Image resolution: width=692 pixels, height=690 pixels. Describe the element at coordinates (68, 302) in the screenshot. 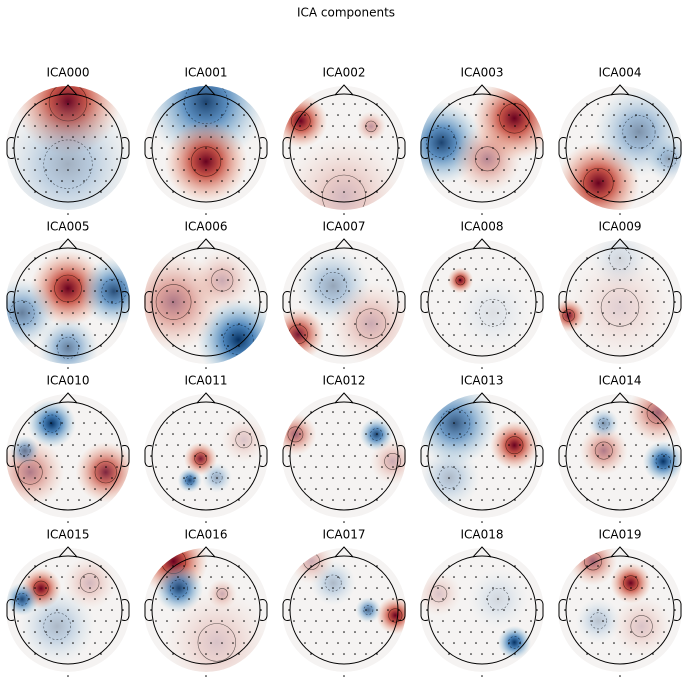

I see `head` at that location.